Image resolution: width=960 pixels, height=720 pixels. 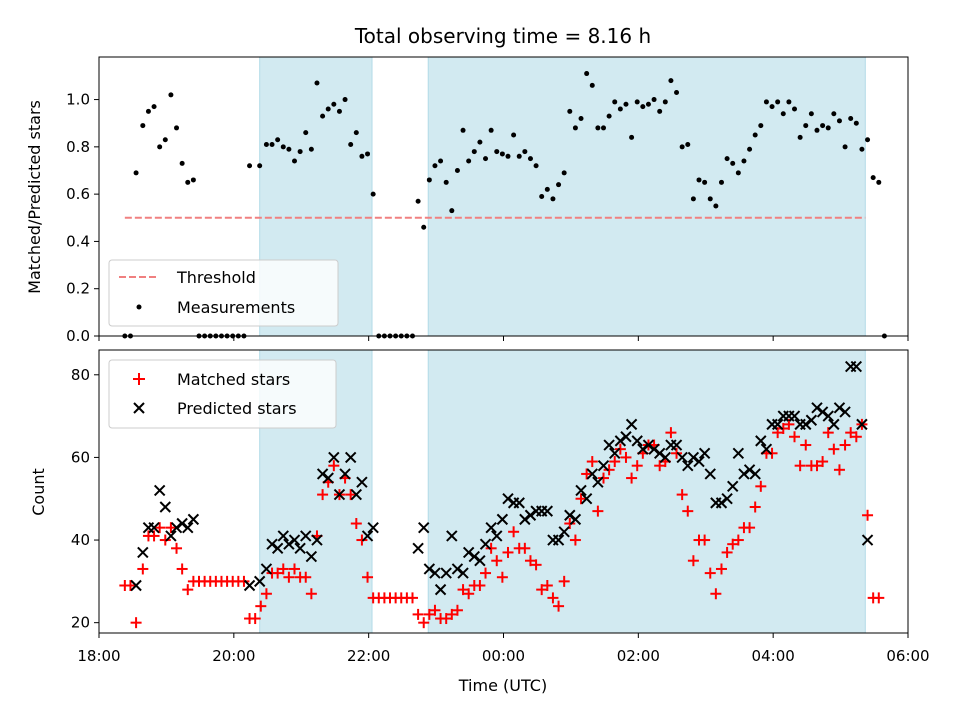 I want to click on y-tick-label: 60, so click(x=80, y=457).